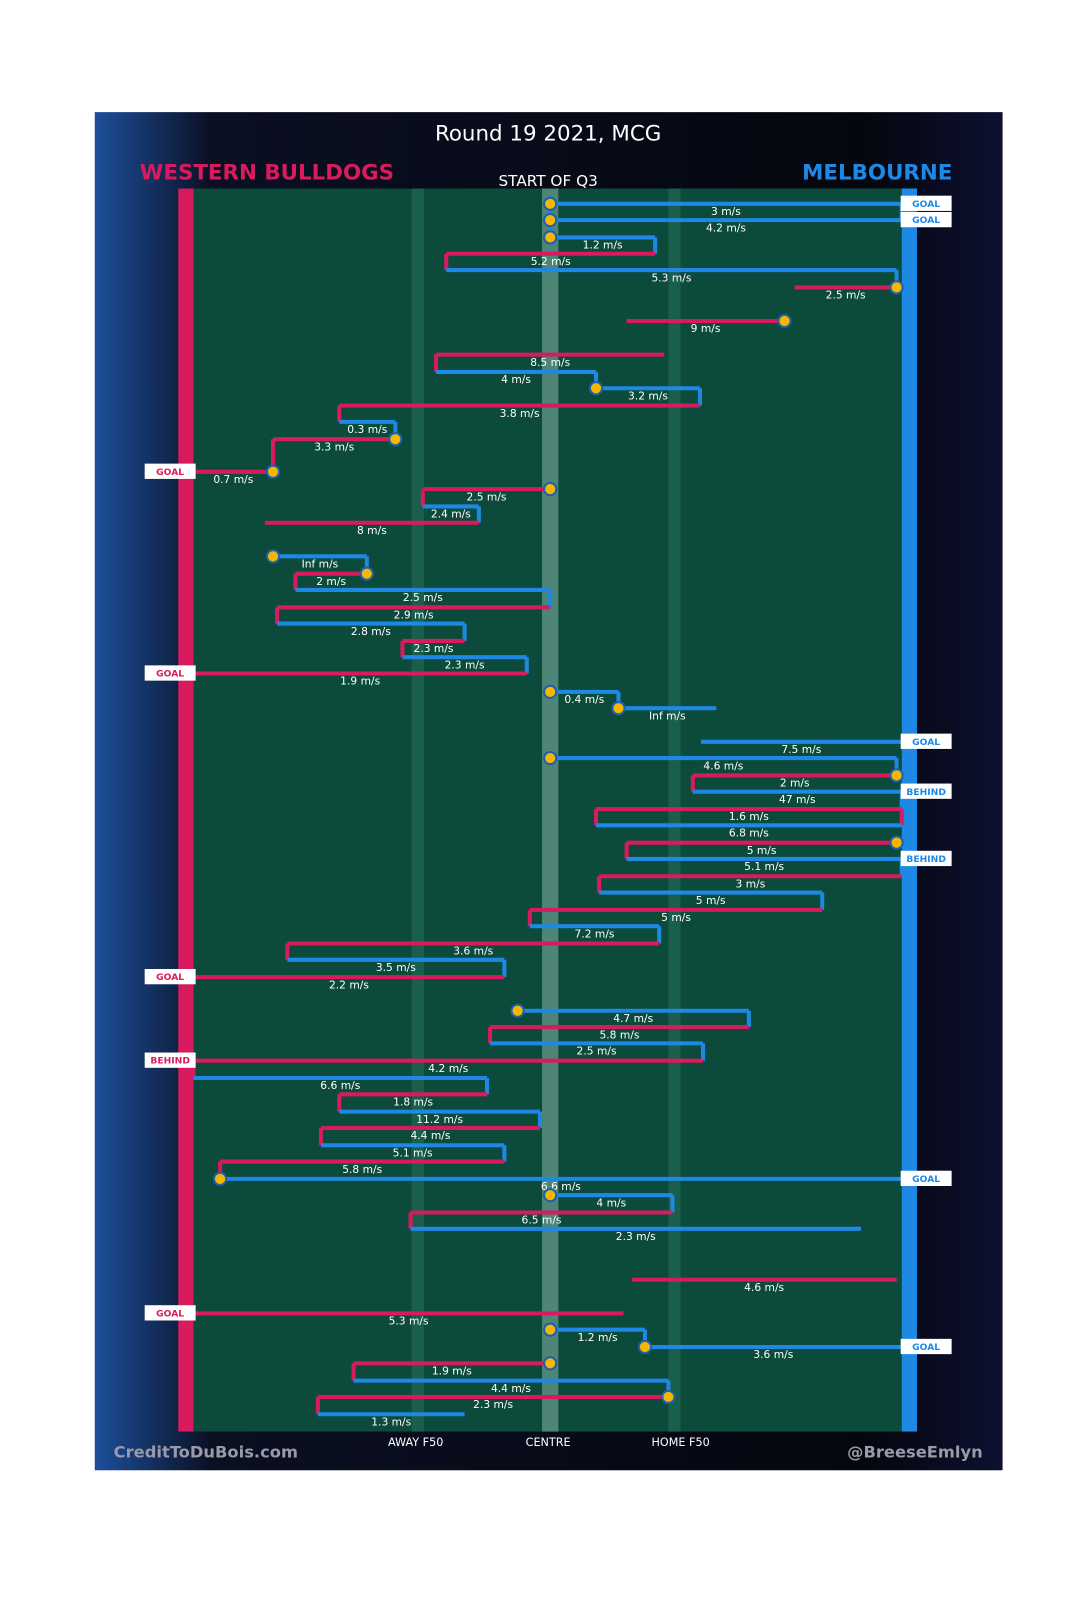  Describe the element at coordinates (362, 1169) in the screenshot. I see `speed-label: 5.8 m/s` at that location.